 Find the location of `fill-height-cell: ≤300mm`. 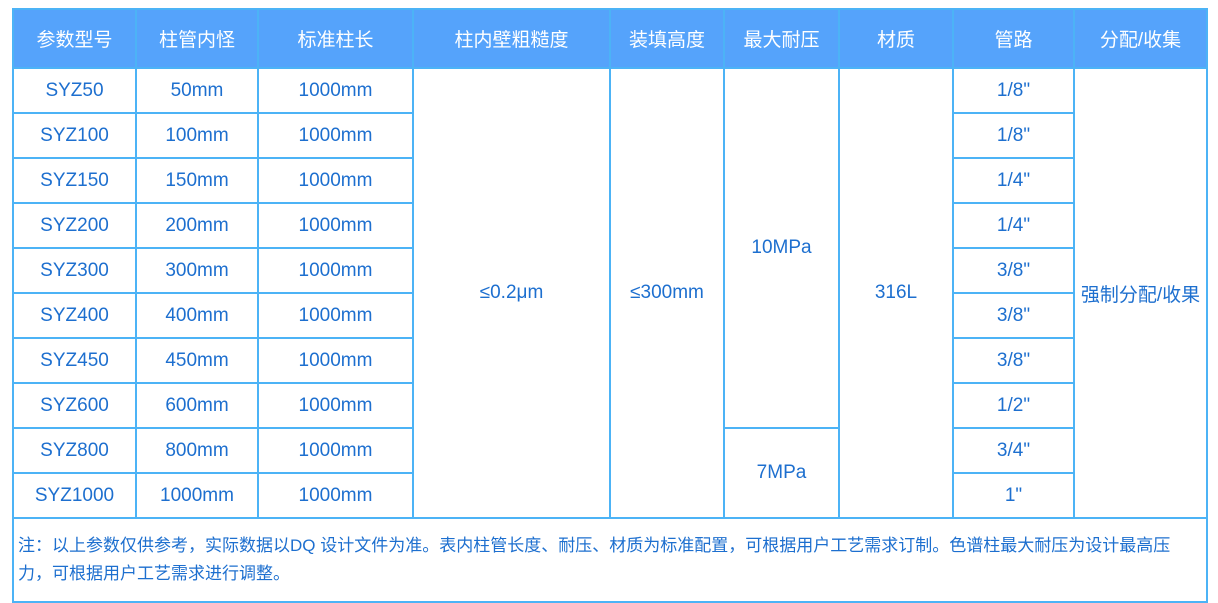

fill-height-cell: ≤300mm is located at coordinates (667, 293).